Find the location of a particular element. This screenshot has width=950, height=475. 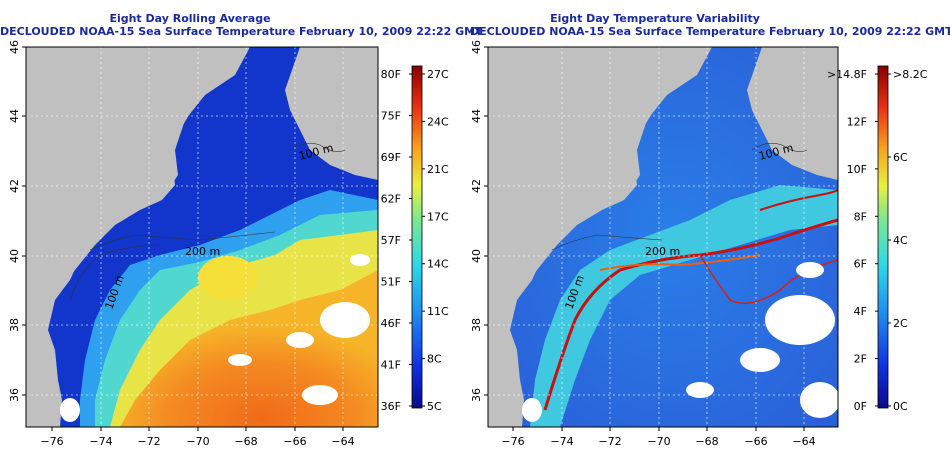

right-colorbar is located at coordinates (883, 237).